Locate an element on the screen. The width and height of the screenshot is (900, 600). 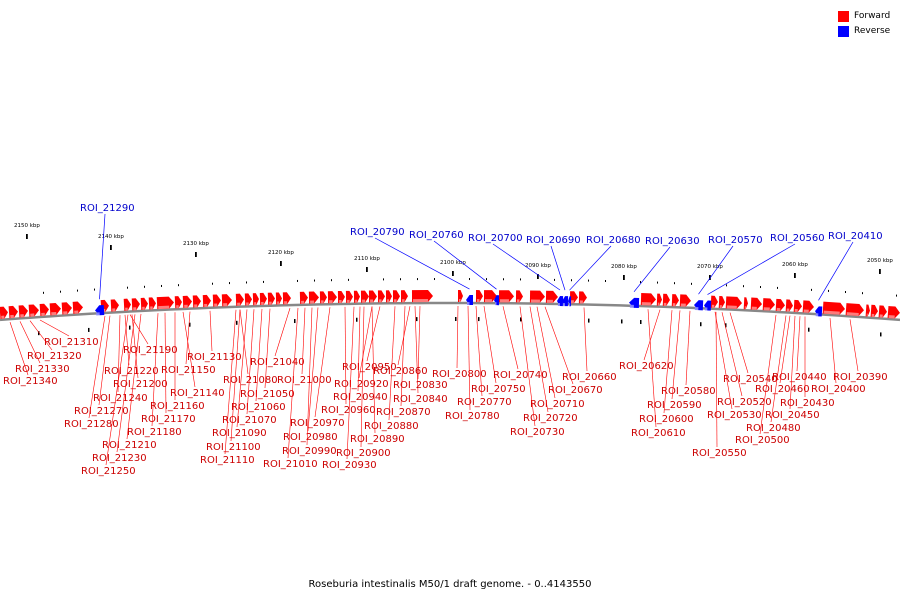
forward-label-ROI_21220: ROI_21220 is located at coordinates (131, 371).